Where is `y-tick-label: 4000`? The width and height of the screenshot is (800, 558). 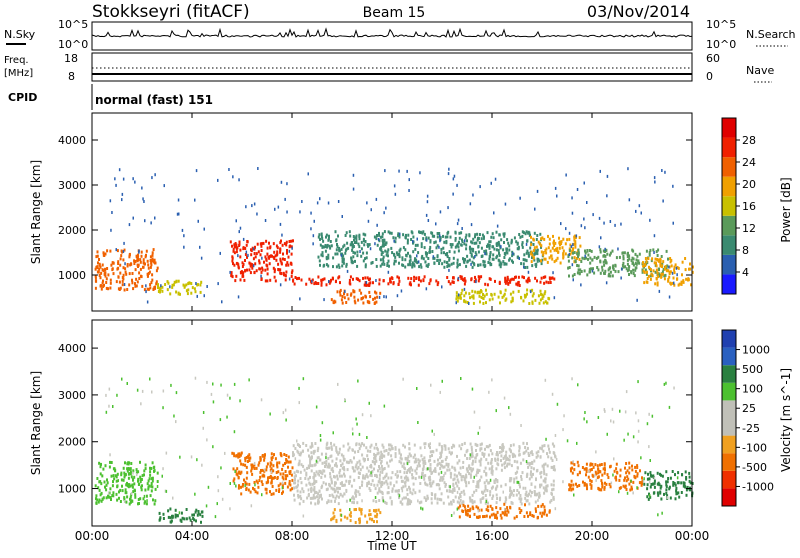
y-tick-label: 4000 is located at coordinates (72, 140).